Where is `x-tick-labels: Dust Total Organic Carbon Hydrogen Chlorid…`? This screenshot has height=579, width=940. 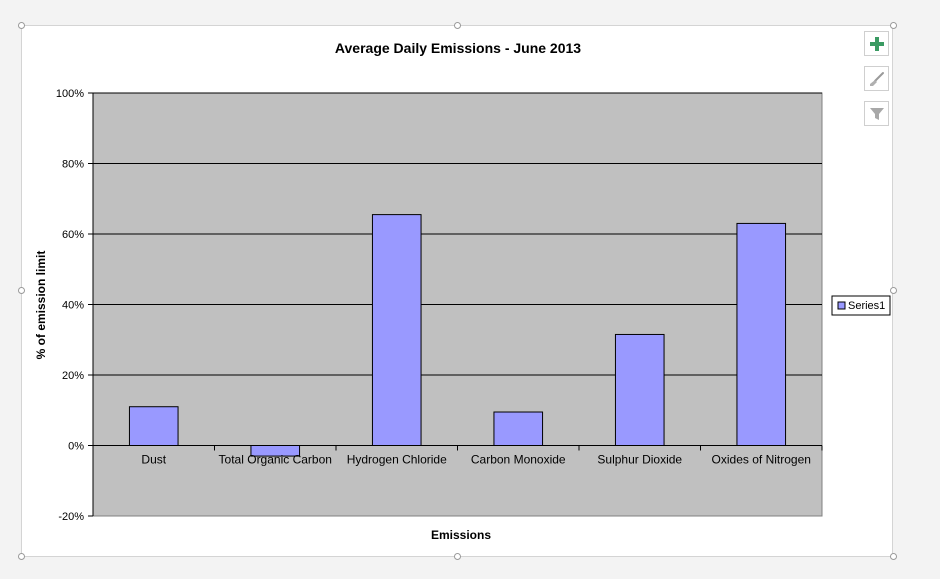 x-tick-labels: Dust Total Organic Carbon Hydrogen Chlorid… is located at coordinates (476, 460).